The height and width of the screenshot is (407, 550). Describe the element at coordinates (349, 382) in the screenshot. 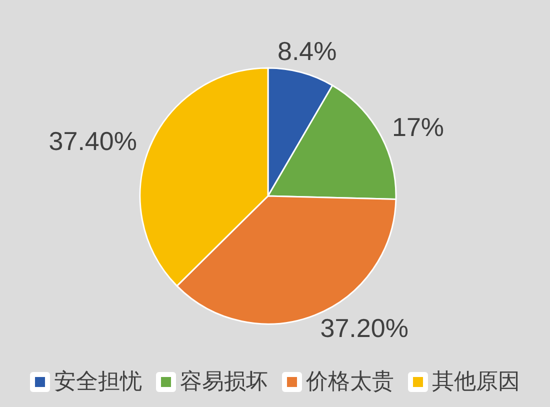

I see `legend-label: 价格太贵` at that location.